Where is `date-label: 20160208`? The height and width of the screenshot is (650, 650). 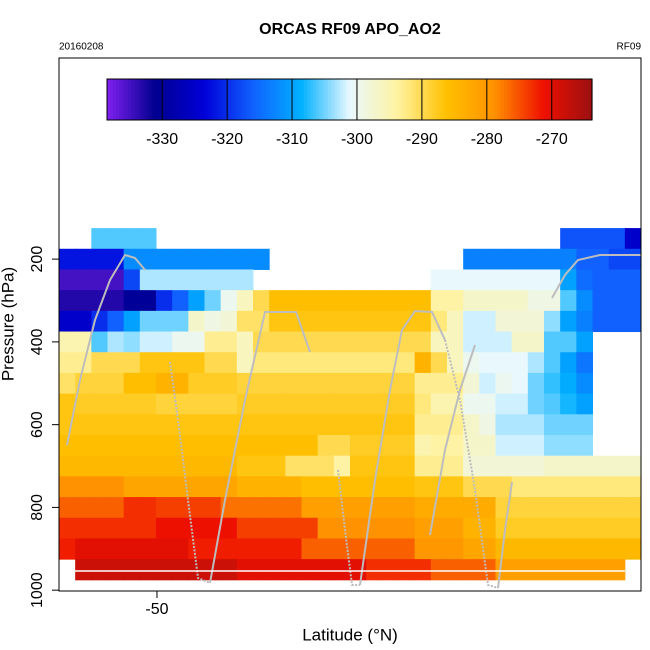
date-label: 20160208 is located at coordinates (81, 47).